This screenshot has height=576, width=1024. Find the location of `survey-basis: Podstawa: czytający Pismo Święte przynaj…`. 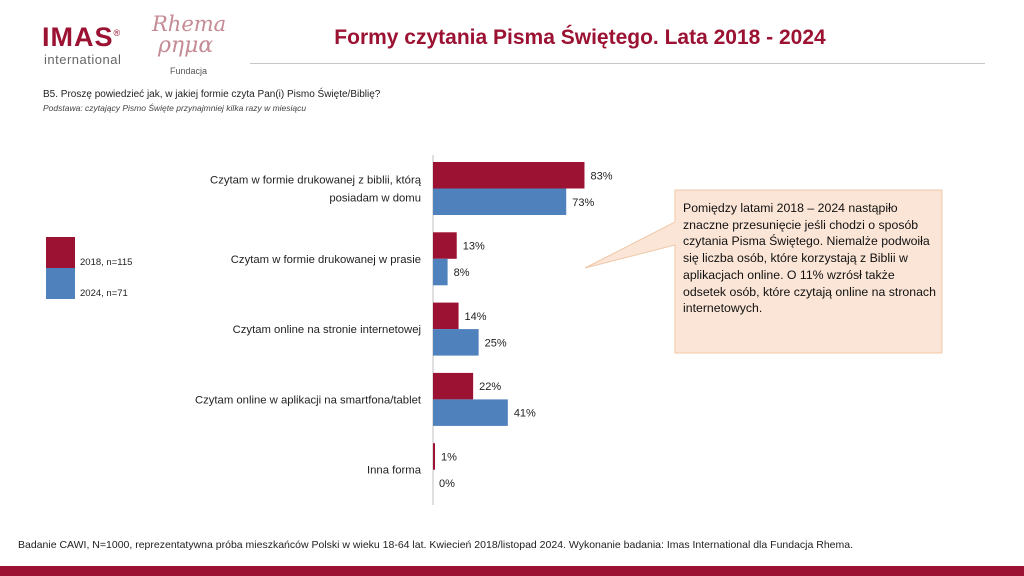

survey-basis: Podstawa: czytający Pismo Święte przynaj… is located at coordinates (175, 108).